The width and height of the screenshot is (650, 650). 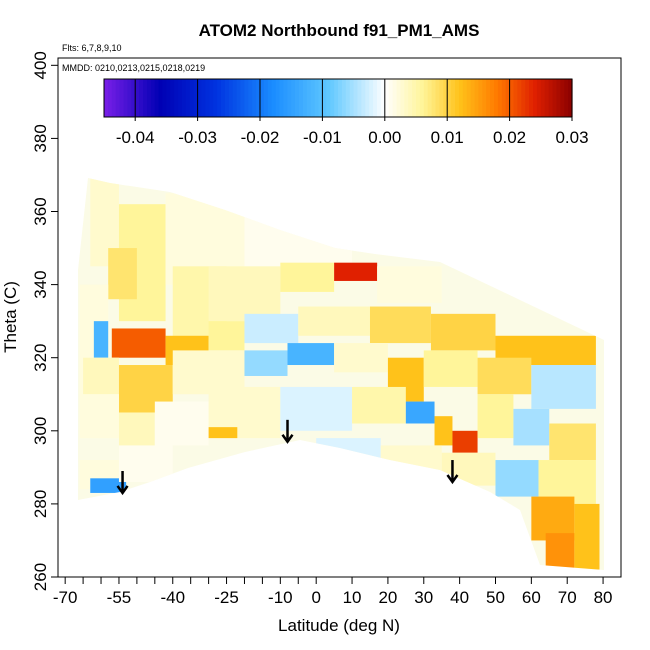 What do you see at coordinates (339, 625) in the screenshot?
I see `x-axis-label: Latitude (deg N)` at bounding box center [339, 625].